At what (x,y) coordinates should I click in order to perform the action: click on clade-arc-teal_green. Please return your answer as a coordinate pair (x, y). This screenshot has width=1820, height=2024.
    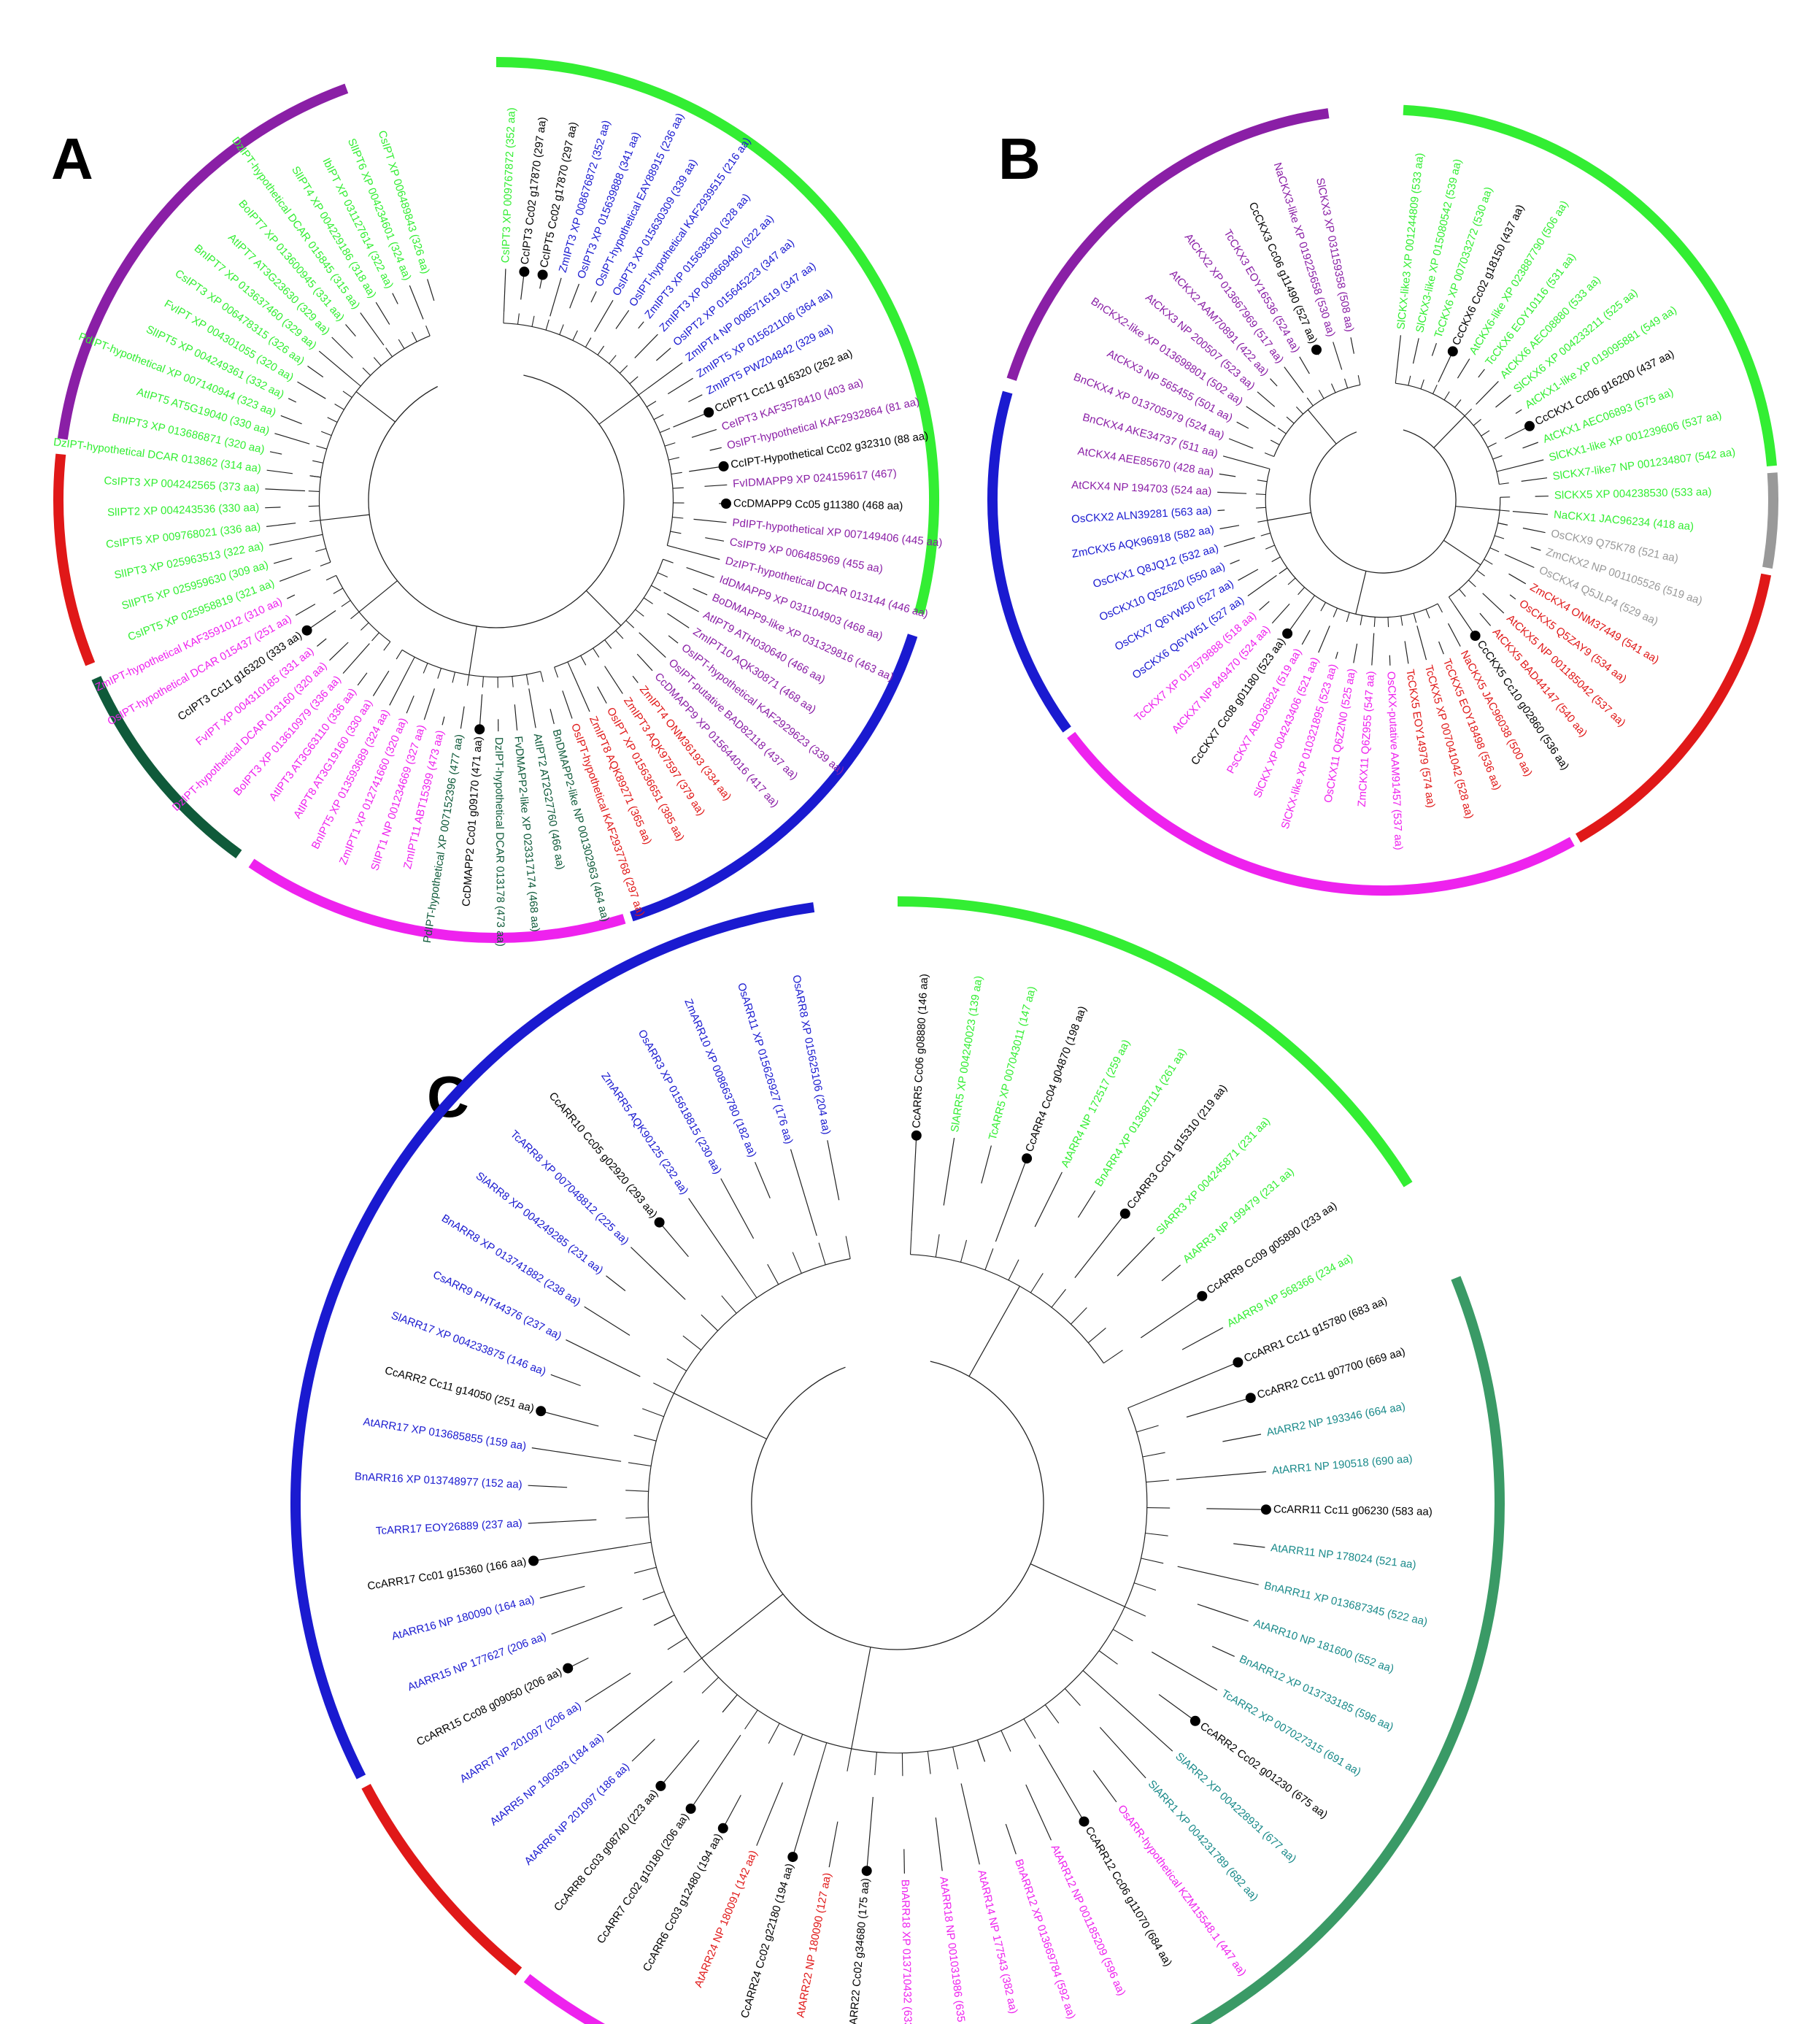
    Looking at the image, I should click on (1347, 1650).